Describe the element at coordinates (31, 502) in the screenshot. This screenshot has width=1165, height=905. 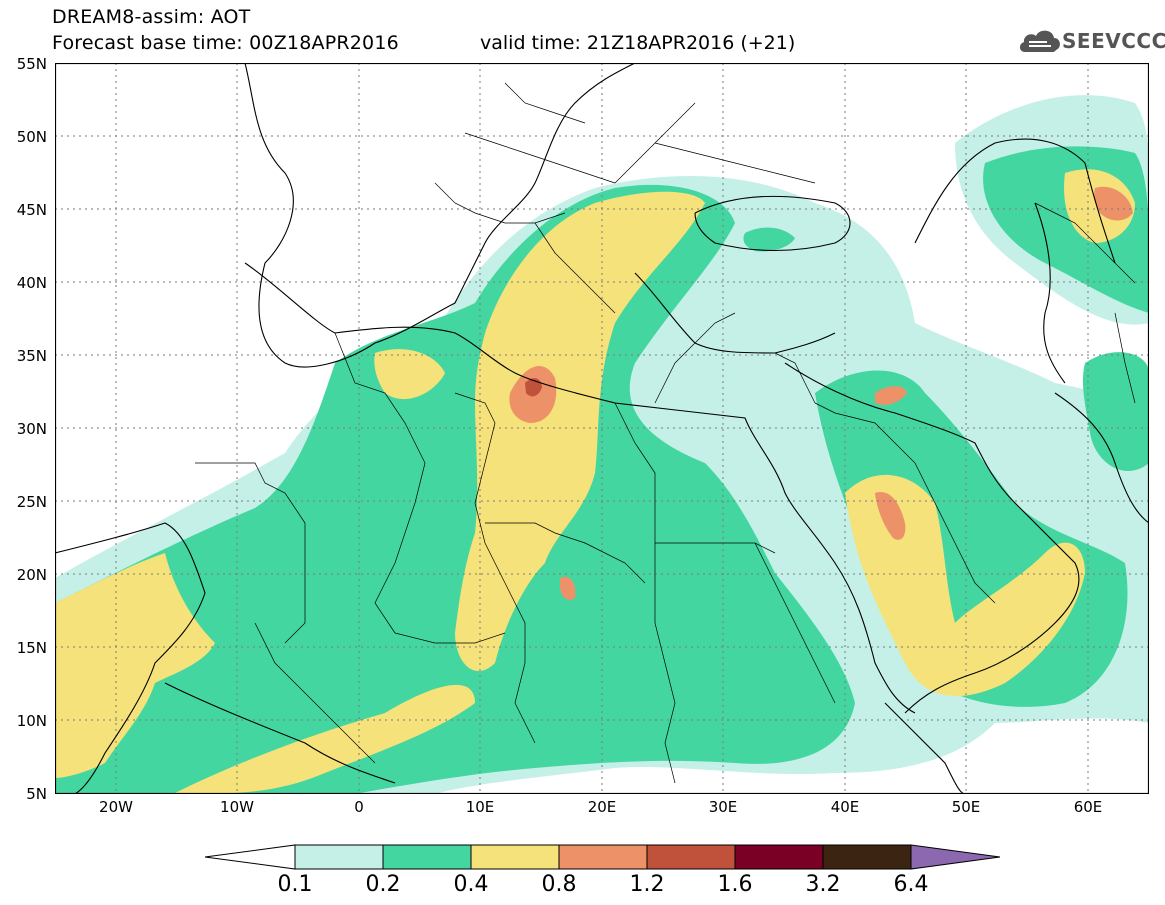
I see `lat-label: 25N` at that location.